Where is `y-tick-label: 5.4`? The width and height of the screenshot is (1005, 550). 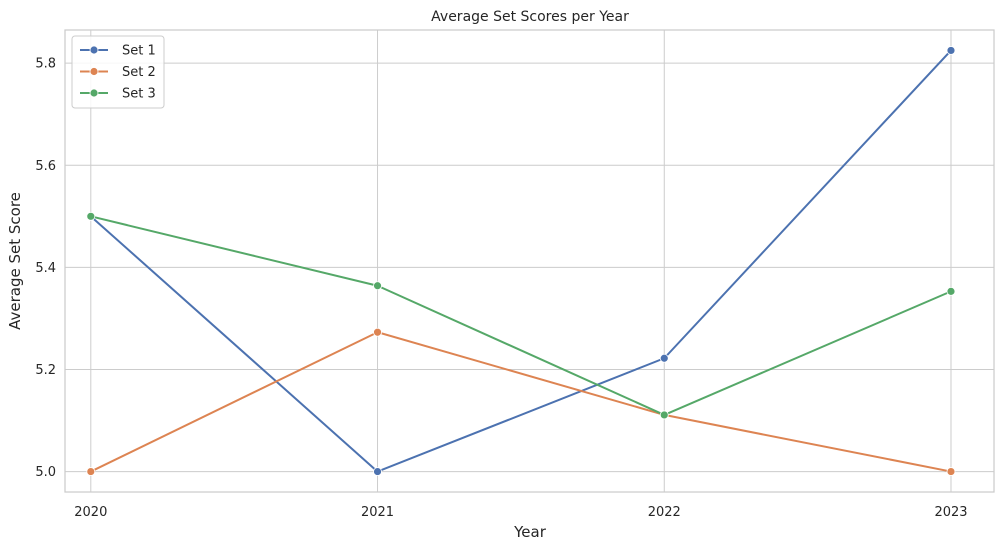
y-tick-label: 5.4 is located at coordinates (45, 268).